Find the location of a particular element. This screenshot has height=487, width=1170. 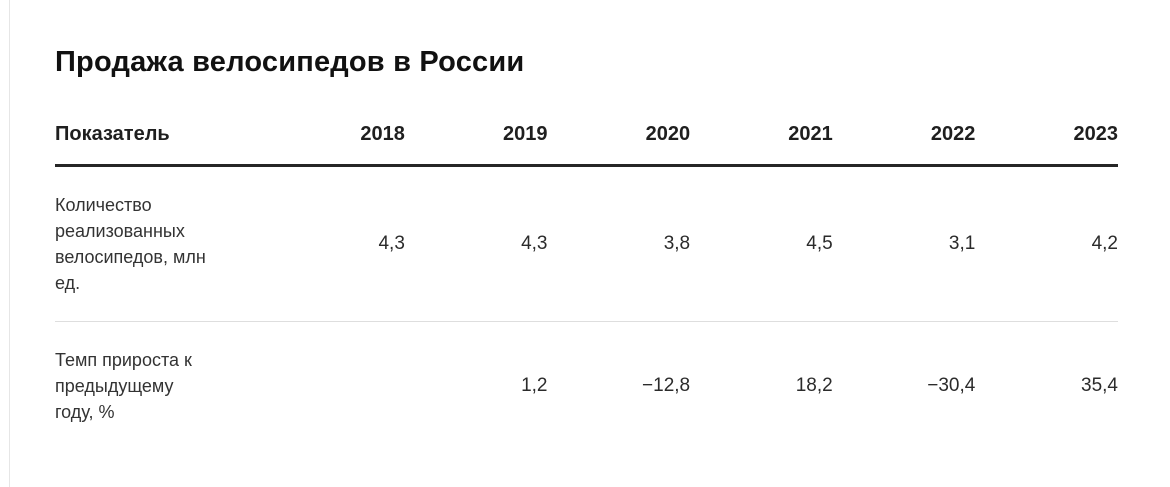

page-left-divider is located at coordinates (9, 243).